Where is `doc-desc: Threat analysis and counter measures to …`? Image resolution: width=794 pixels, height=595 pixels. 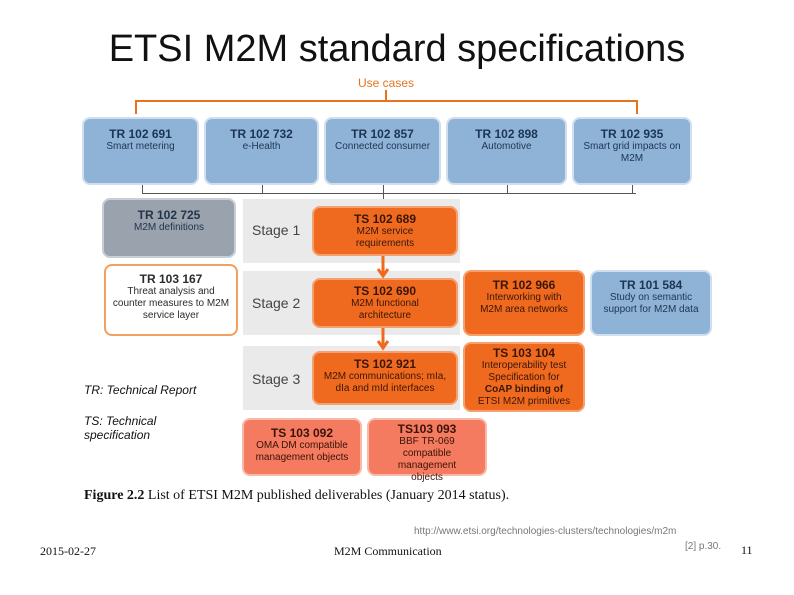
doc-desc: Threat analysis and counter measures to … is located at coordinates (171, 303).